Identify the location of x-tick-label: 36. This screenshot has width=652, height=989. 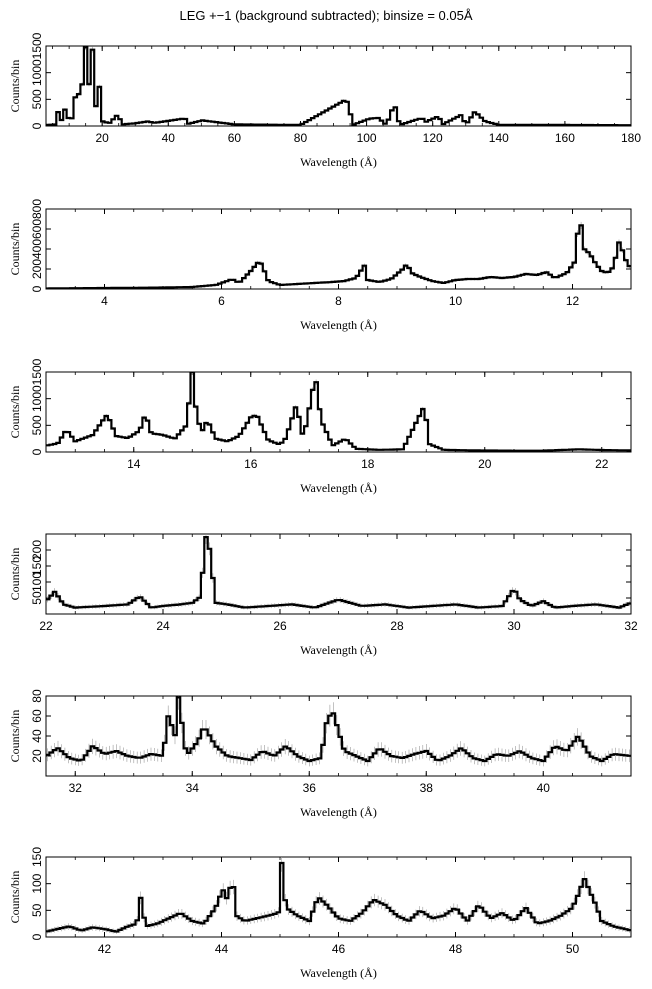
(310, 788).